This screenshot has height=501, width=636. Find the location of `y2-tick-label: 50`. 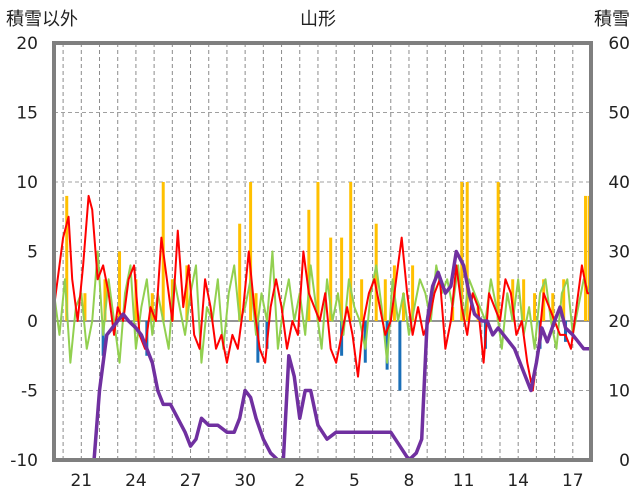

y2-tick-label: 50 is located at coordinates (619, 114).